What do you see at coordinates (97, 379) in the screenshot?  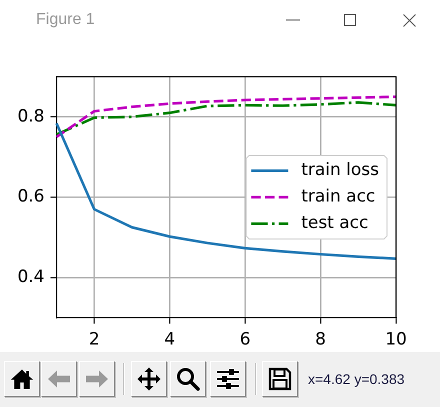 I see `forward-button` at bounding box center [97, 379].